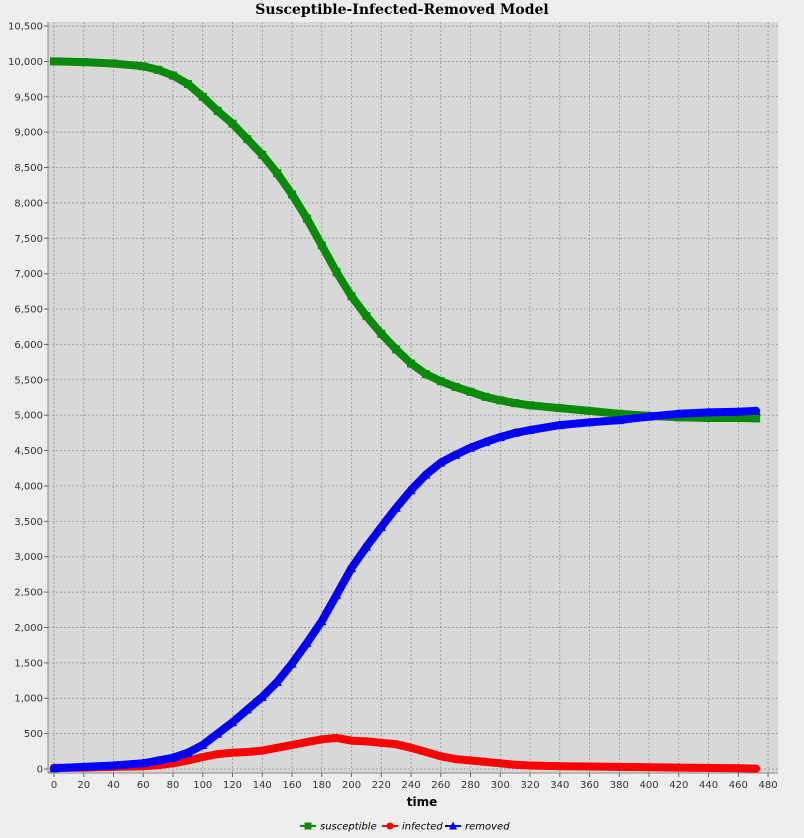  I want to click on y-tick-label: 4,000, so click(28, 486).